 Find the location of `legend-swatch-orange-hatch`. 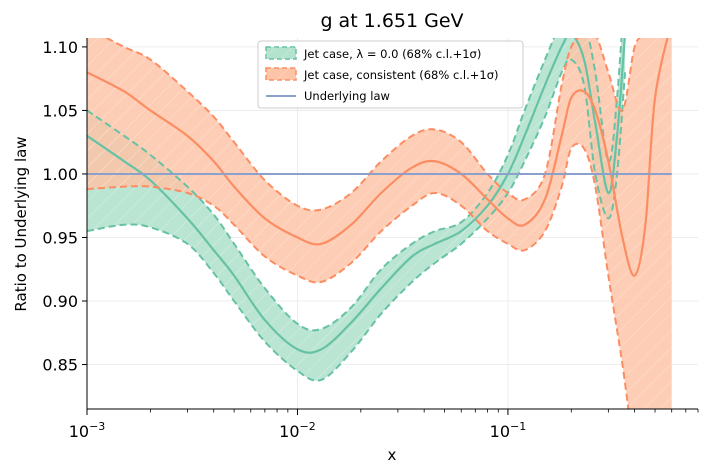

legend-swatch-orange-hatch is located at coordinates (281, 74).